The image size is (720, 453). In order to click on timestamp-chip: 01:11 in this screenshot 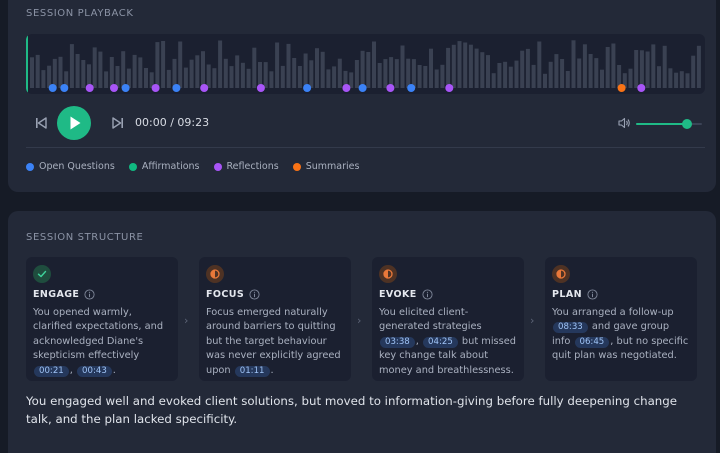, I will do `click(252, 371)`.